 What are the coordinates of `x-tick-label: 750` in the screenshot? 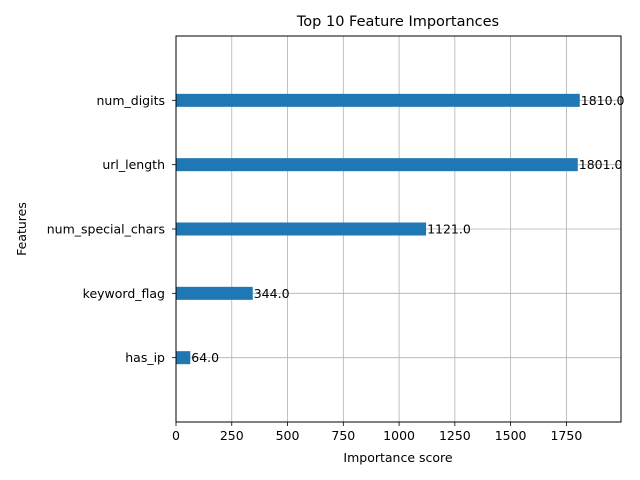 It's located at (343, 435).